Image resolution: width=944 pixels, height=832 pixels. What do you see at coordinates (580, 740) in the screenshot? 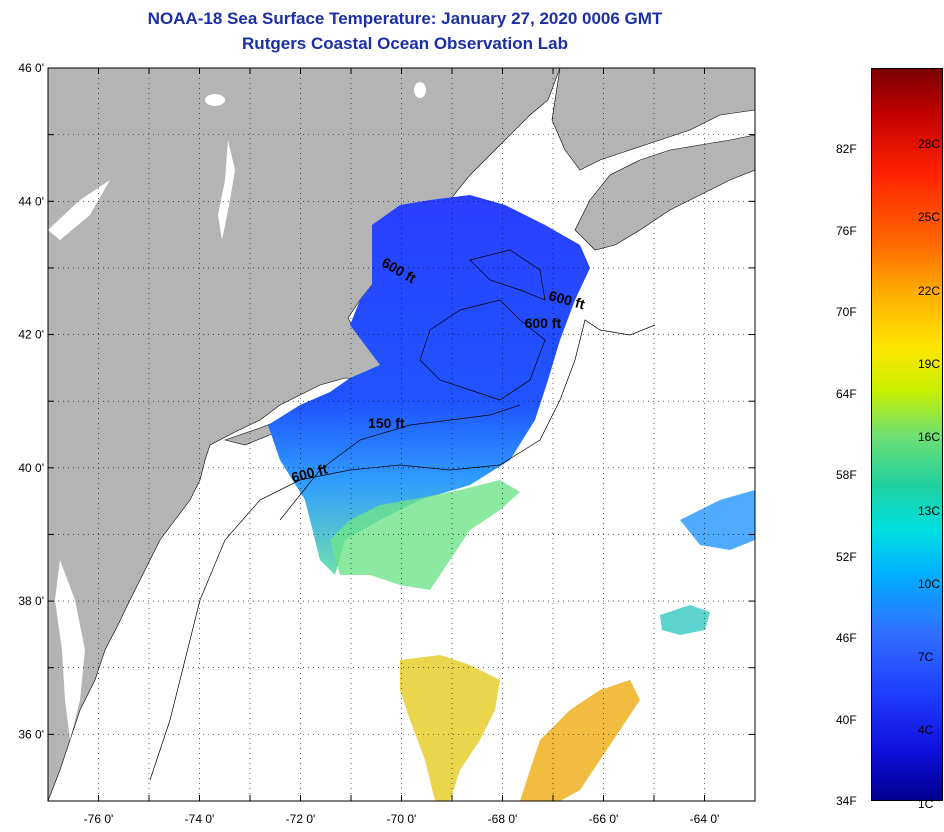
I see `sst-patch-south-east` at bounding box center [580, 740].